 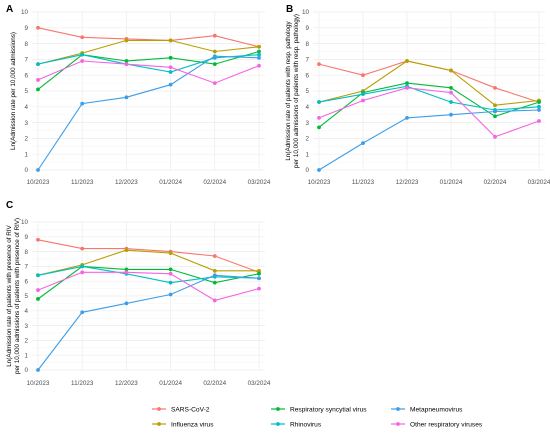 What do you see at coordinates (190, 409) in the screenshot?
I see `legend-label: SARS-CoV-2` at bounding box center [190, 409].